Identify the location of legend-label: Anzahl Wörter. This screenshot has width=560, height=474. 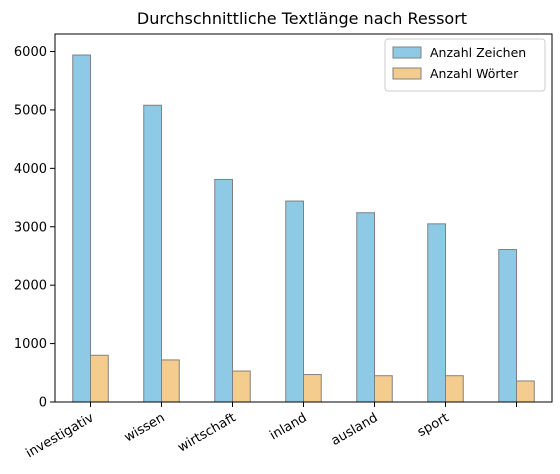
(474, 73).